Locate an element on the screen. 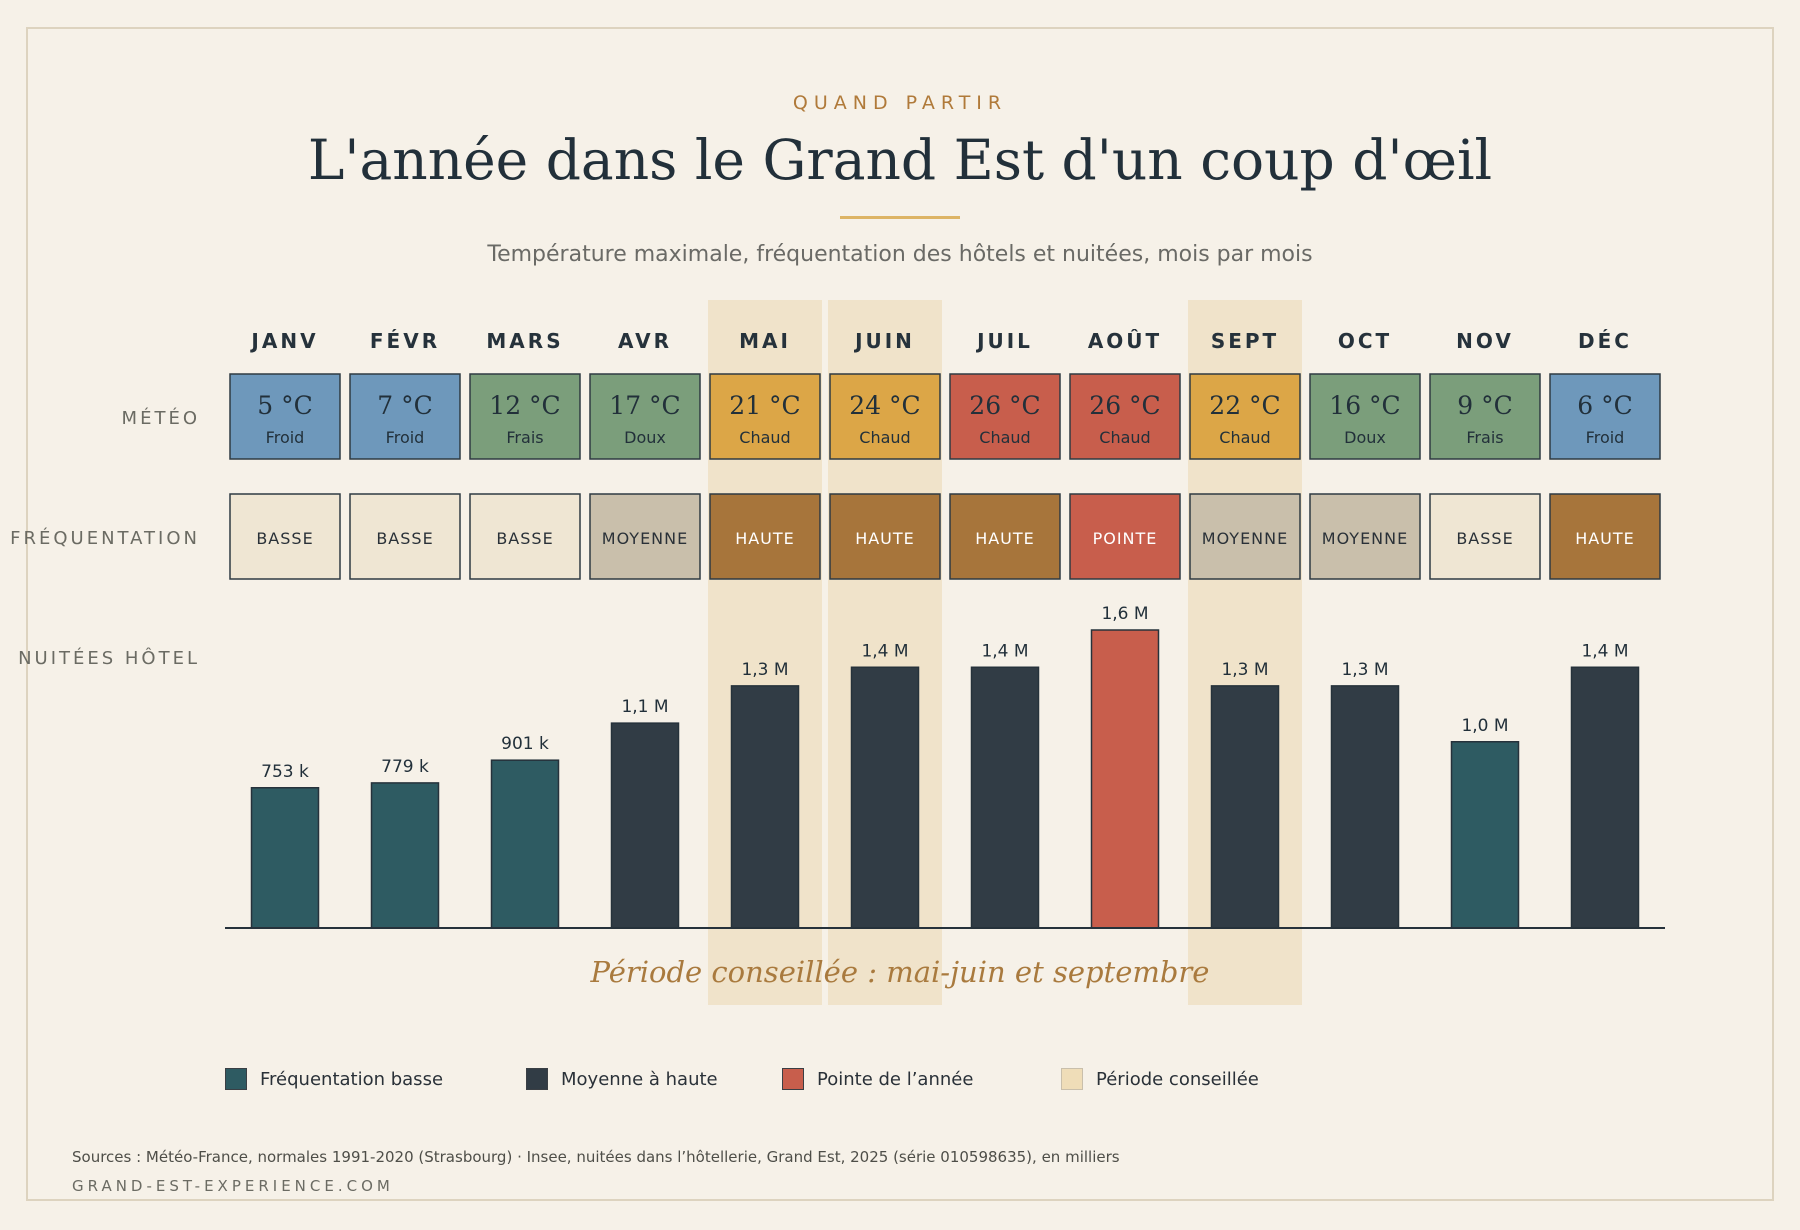  legend-item-basse: Fréquentation basse is located at coordinates (334, 1079).